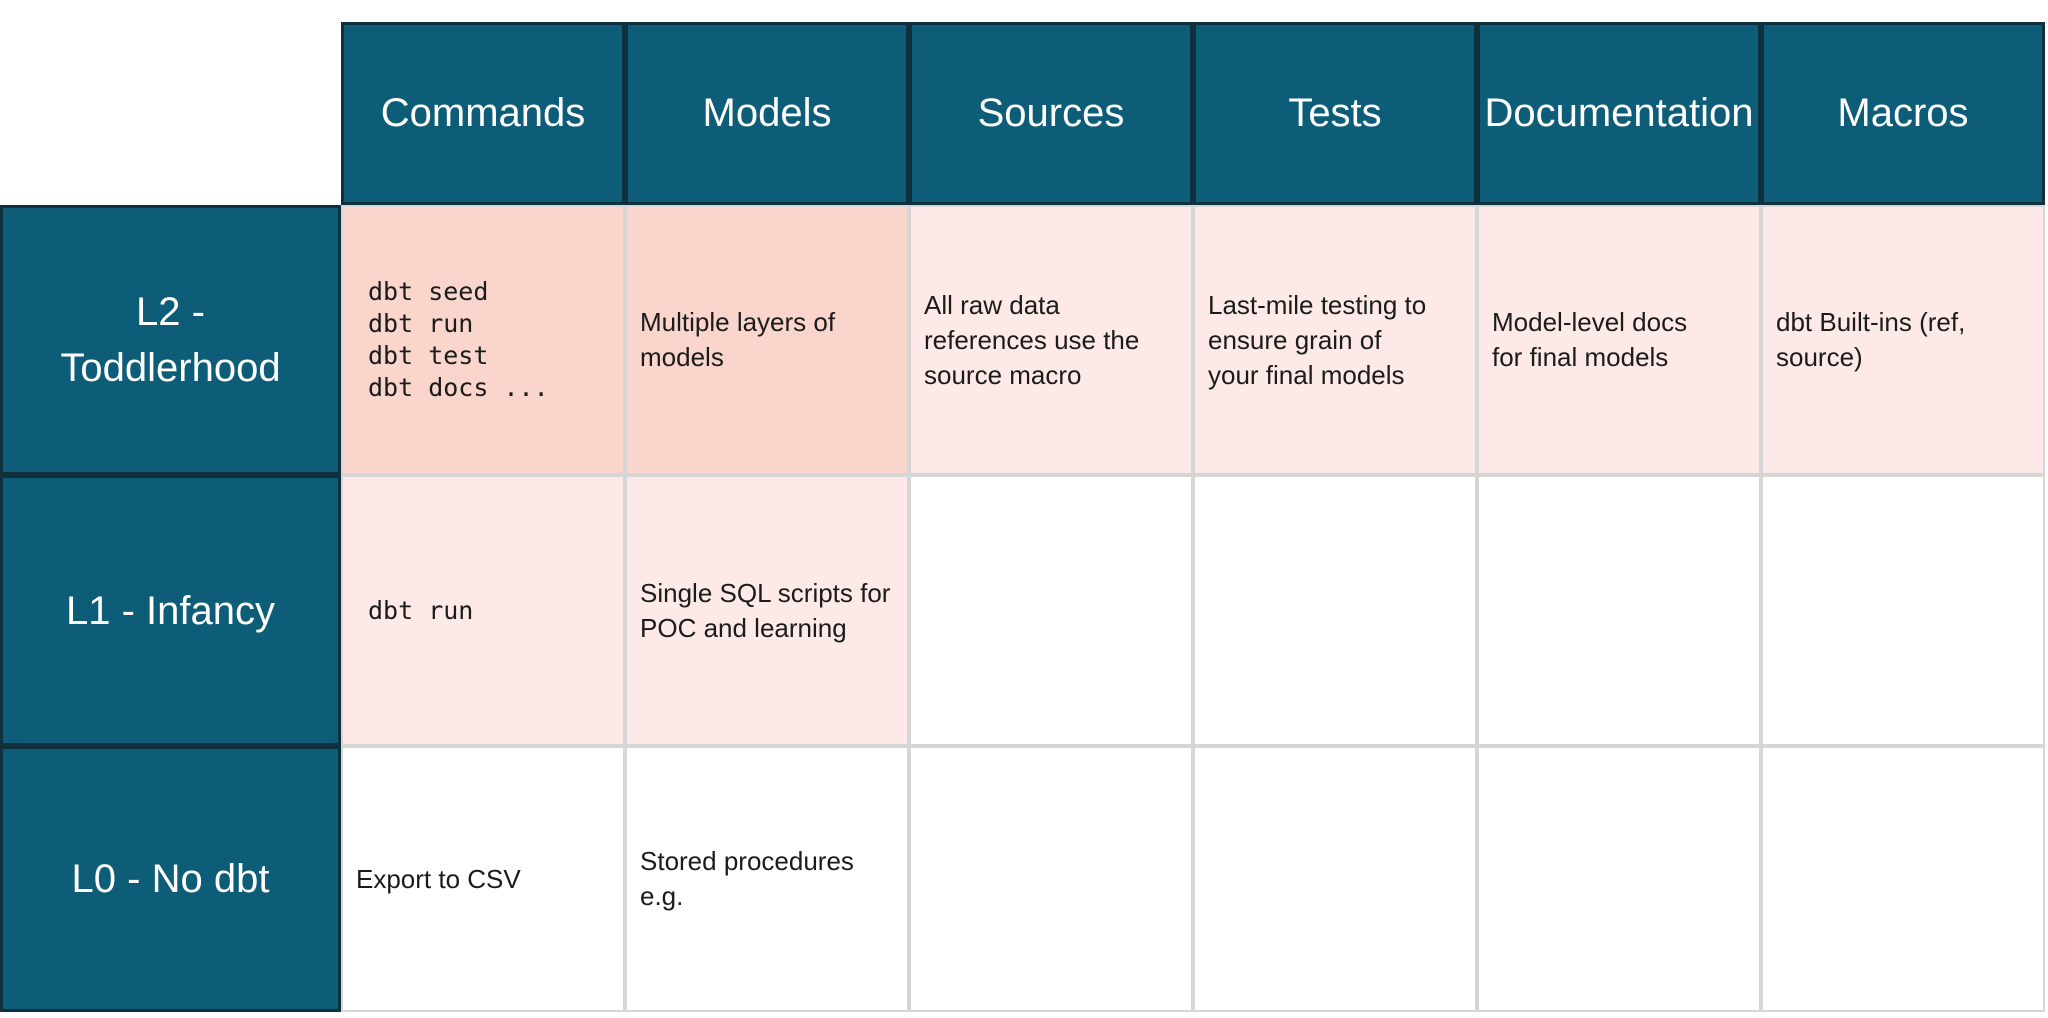 The width and height of the screenshot is (2048, 1018). I want to click on row-header-line: Toddlerhood, so click(170, 368).